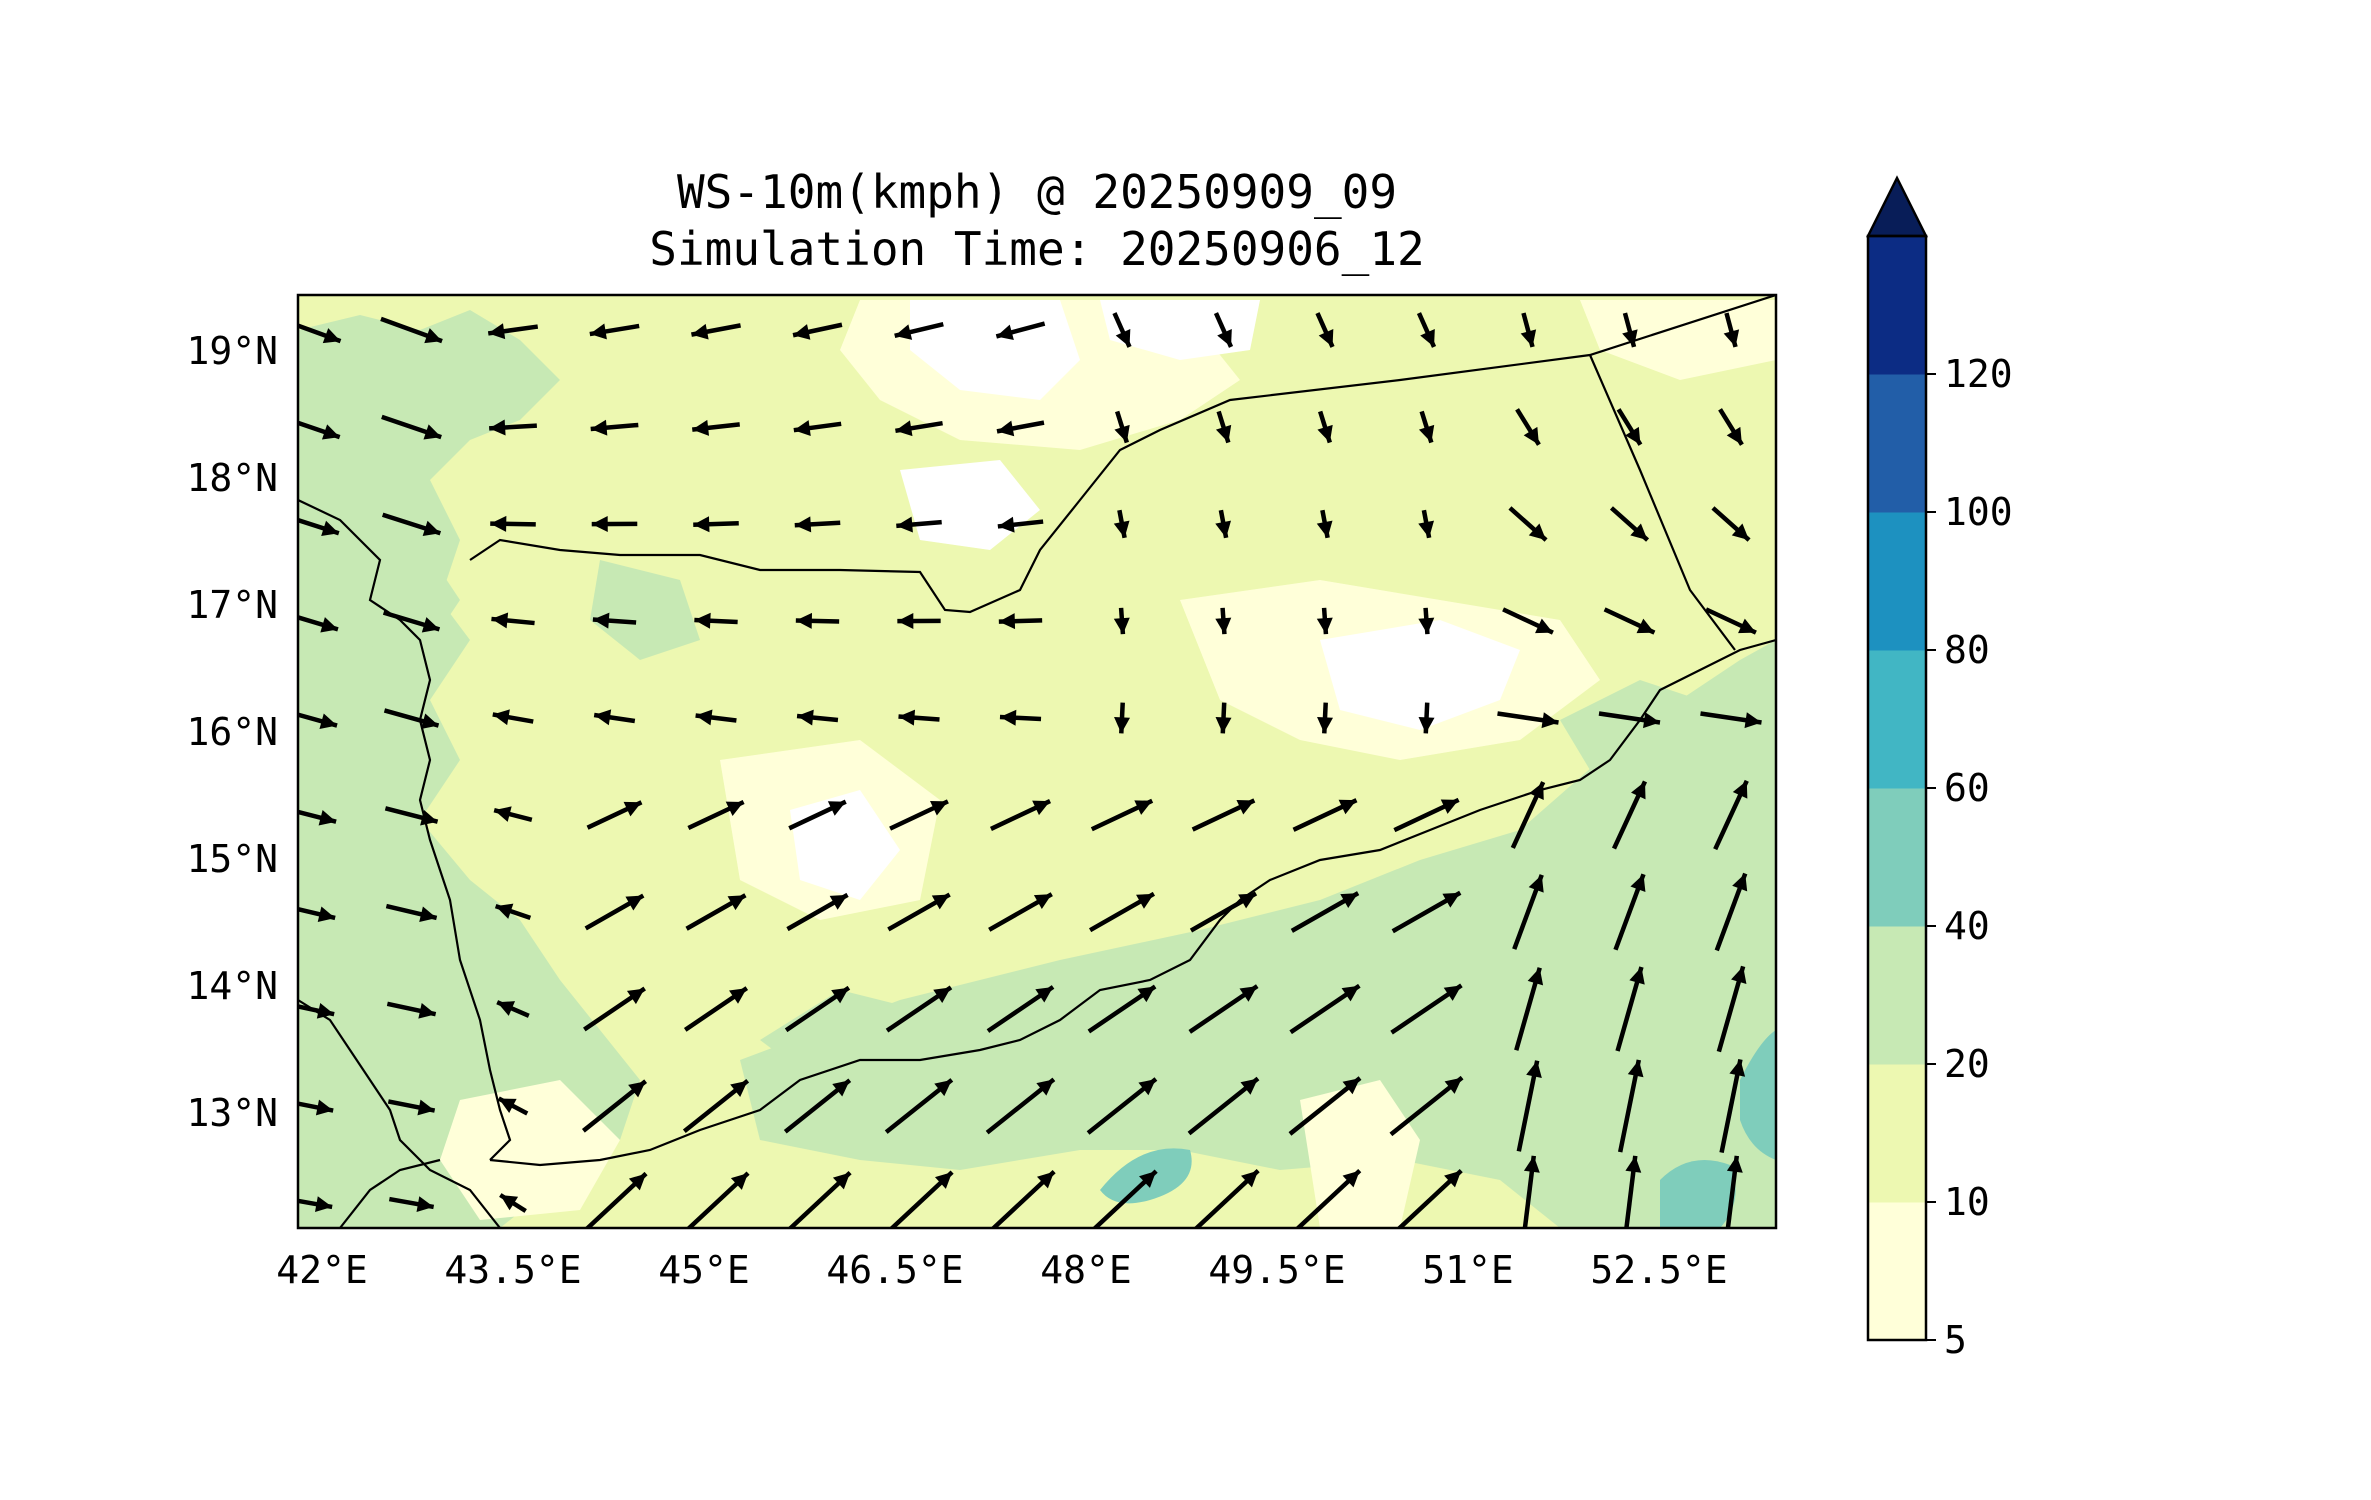 This screenshot has width=2371, height=1500. Describe the element at coordinates (232, 478) in the screenshot. I see `lat-tick-label: 18°N` at that location.